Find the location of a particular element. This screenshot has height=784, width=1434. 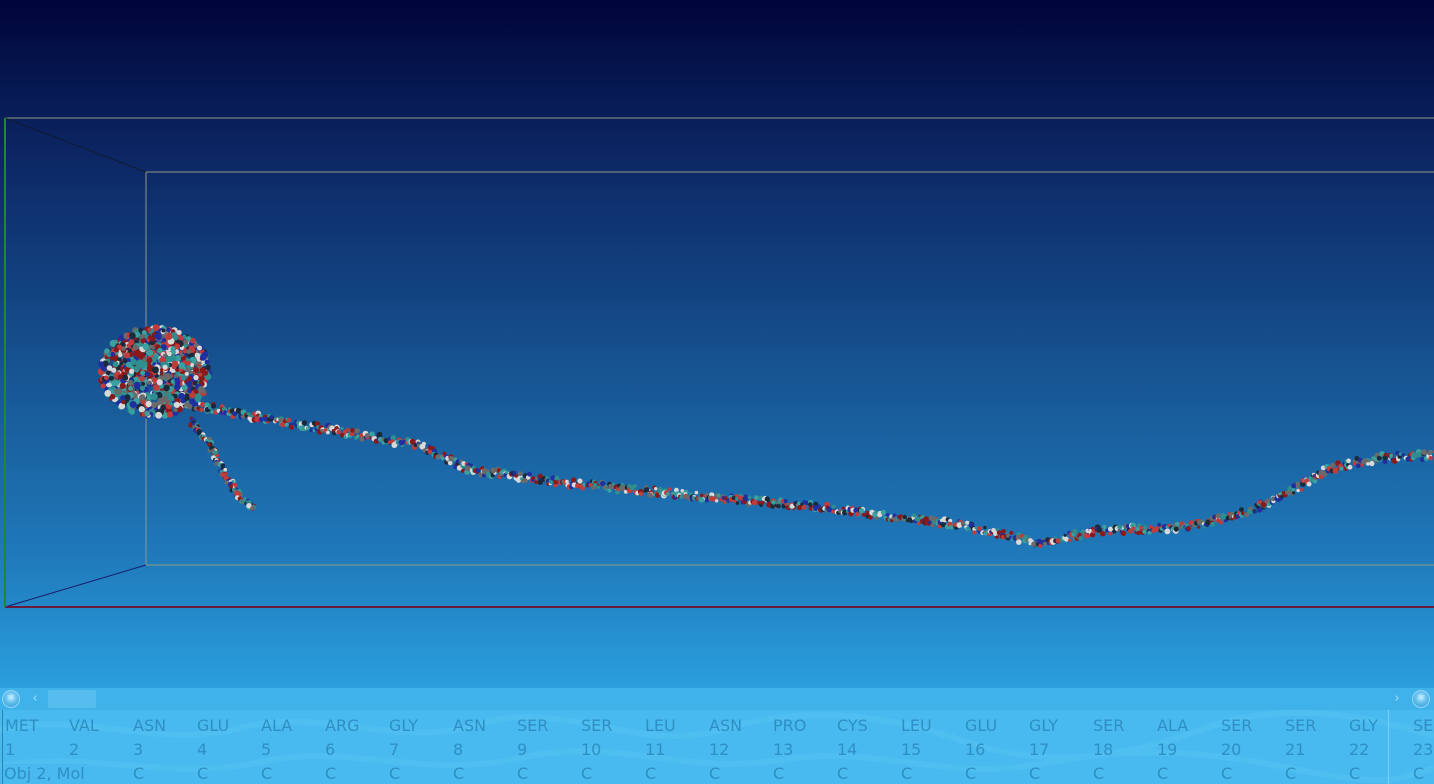

residue-num: 23 is located at coordinates (1423, 749).